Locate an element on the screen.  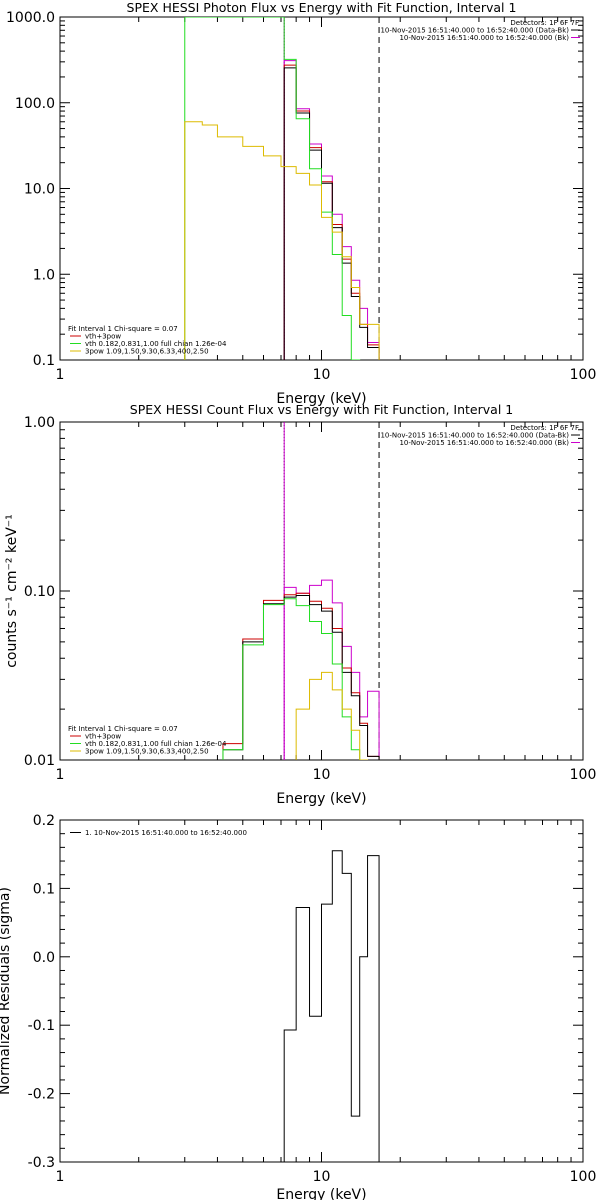
y-tick-label: 0.01 is located at coordinates (39, 761).